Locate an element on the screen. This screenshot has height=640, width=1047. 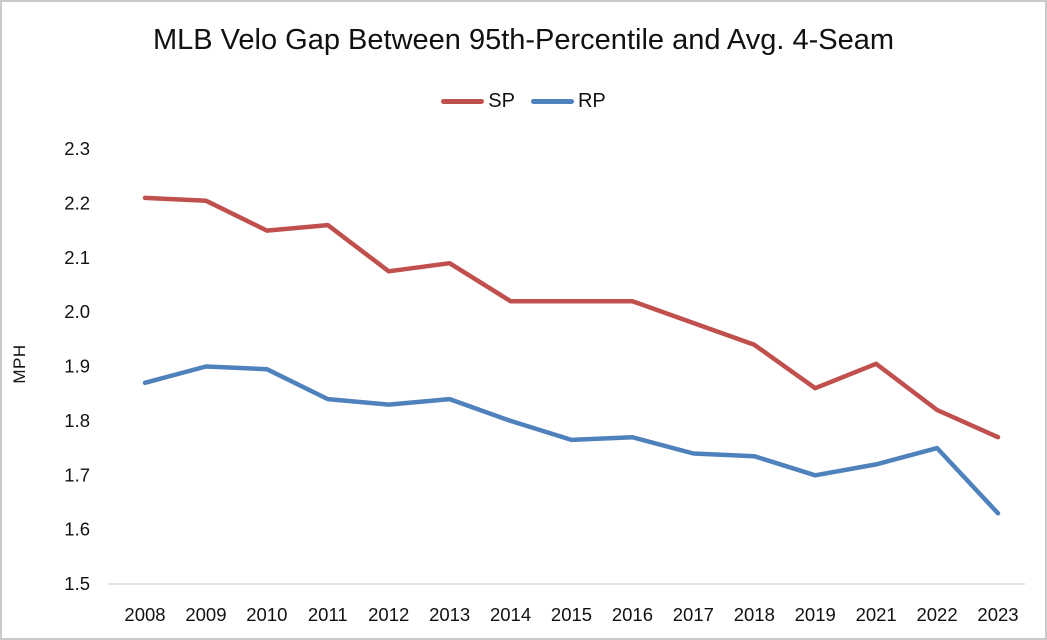
x-axis-tick-label: 2011 is located at coordinates (328, 614).